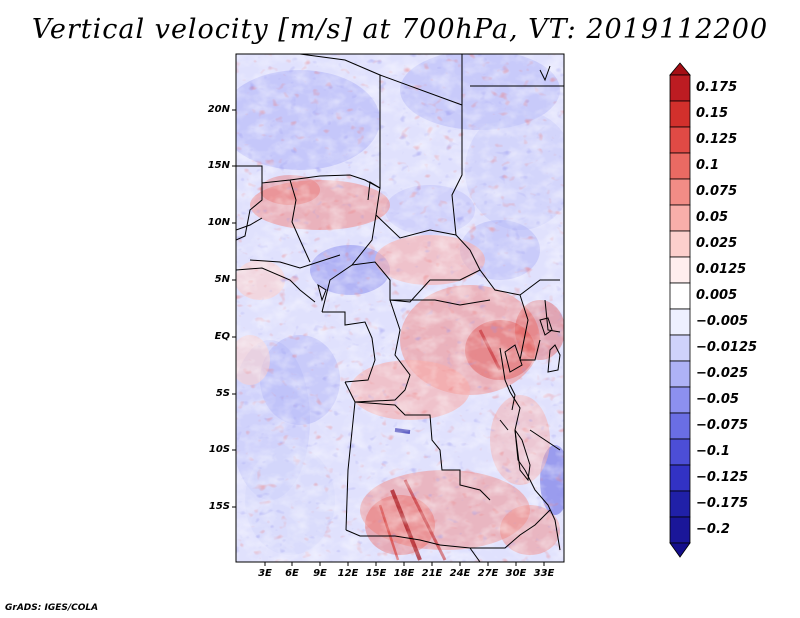 Image resolution: width=800 pixels, height=618 pixels. I want to click on grads-credit: GrADS: IGES/COLA, so click(52, 608).